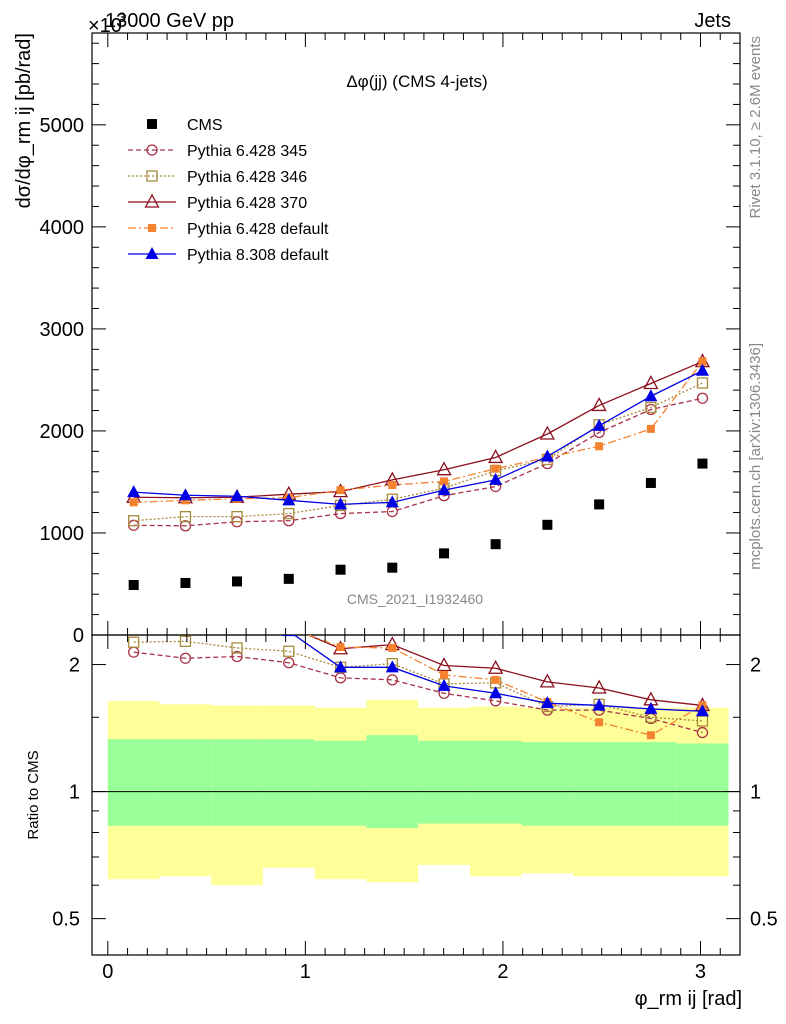 The width and height of the screenshot is (786, 1024). Describe the element at coordinates (755, 456) in the screenshot. I see `mcplots-label: mcplots.cern.ch [arXiv:1306.3436]` at that location.